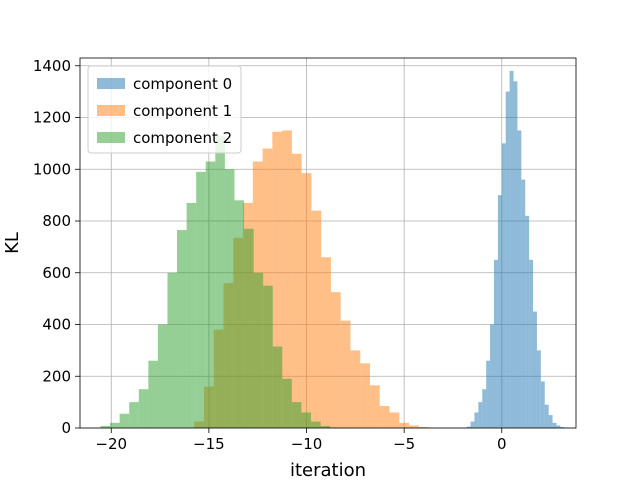  What do you see at coordinates (56, 221) in the screenshot?
I see `y-tick-label: 800` at bounding box center [56, 221].